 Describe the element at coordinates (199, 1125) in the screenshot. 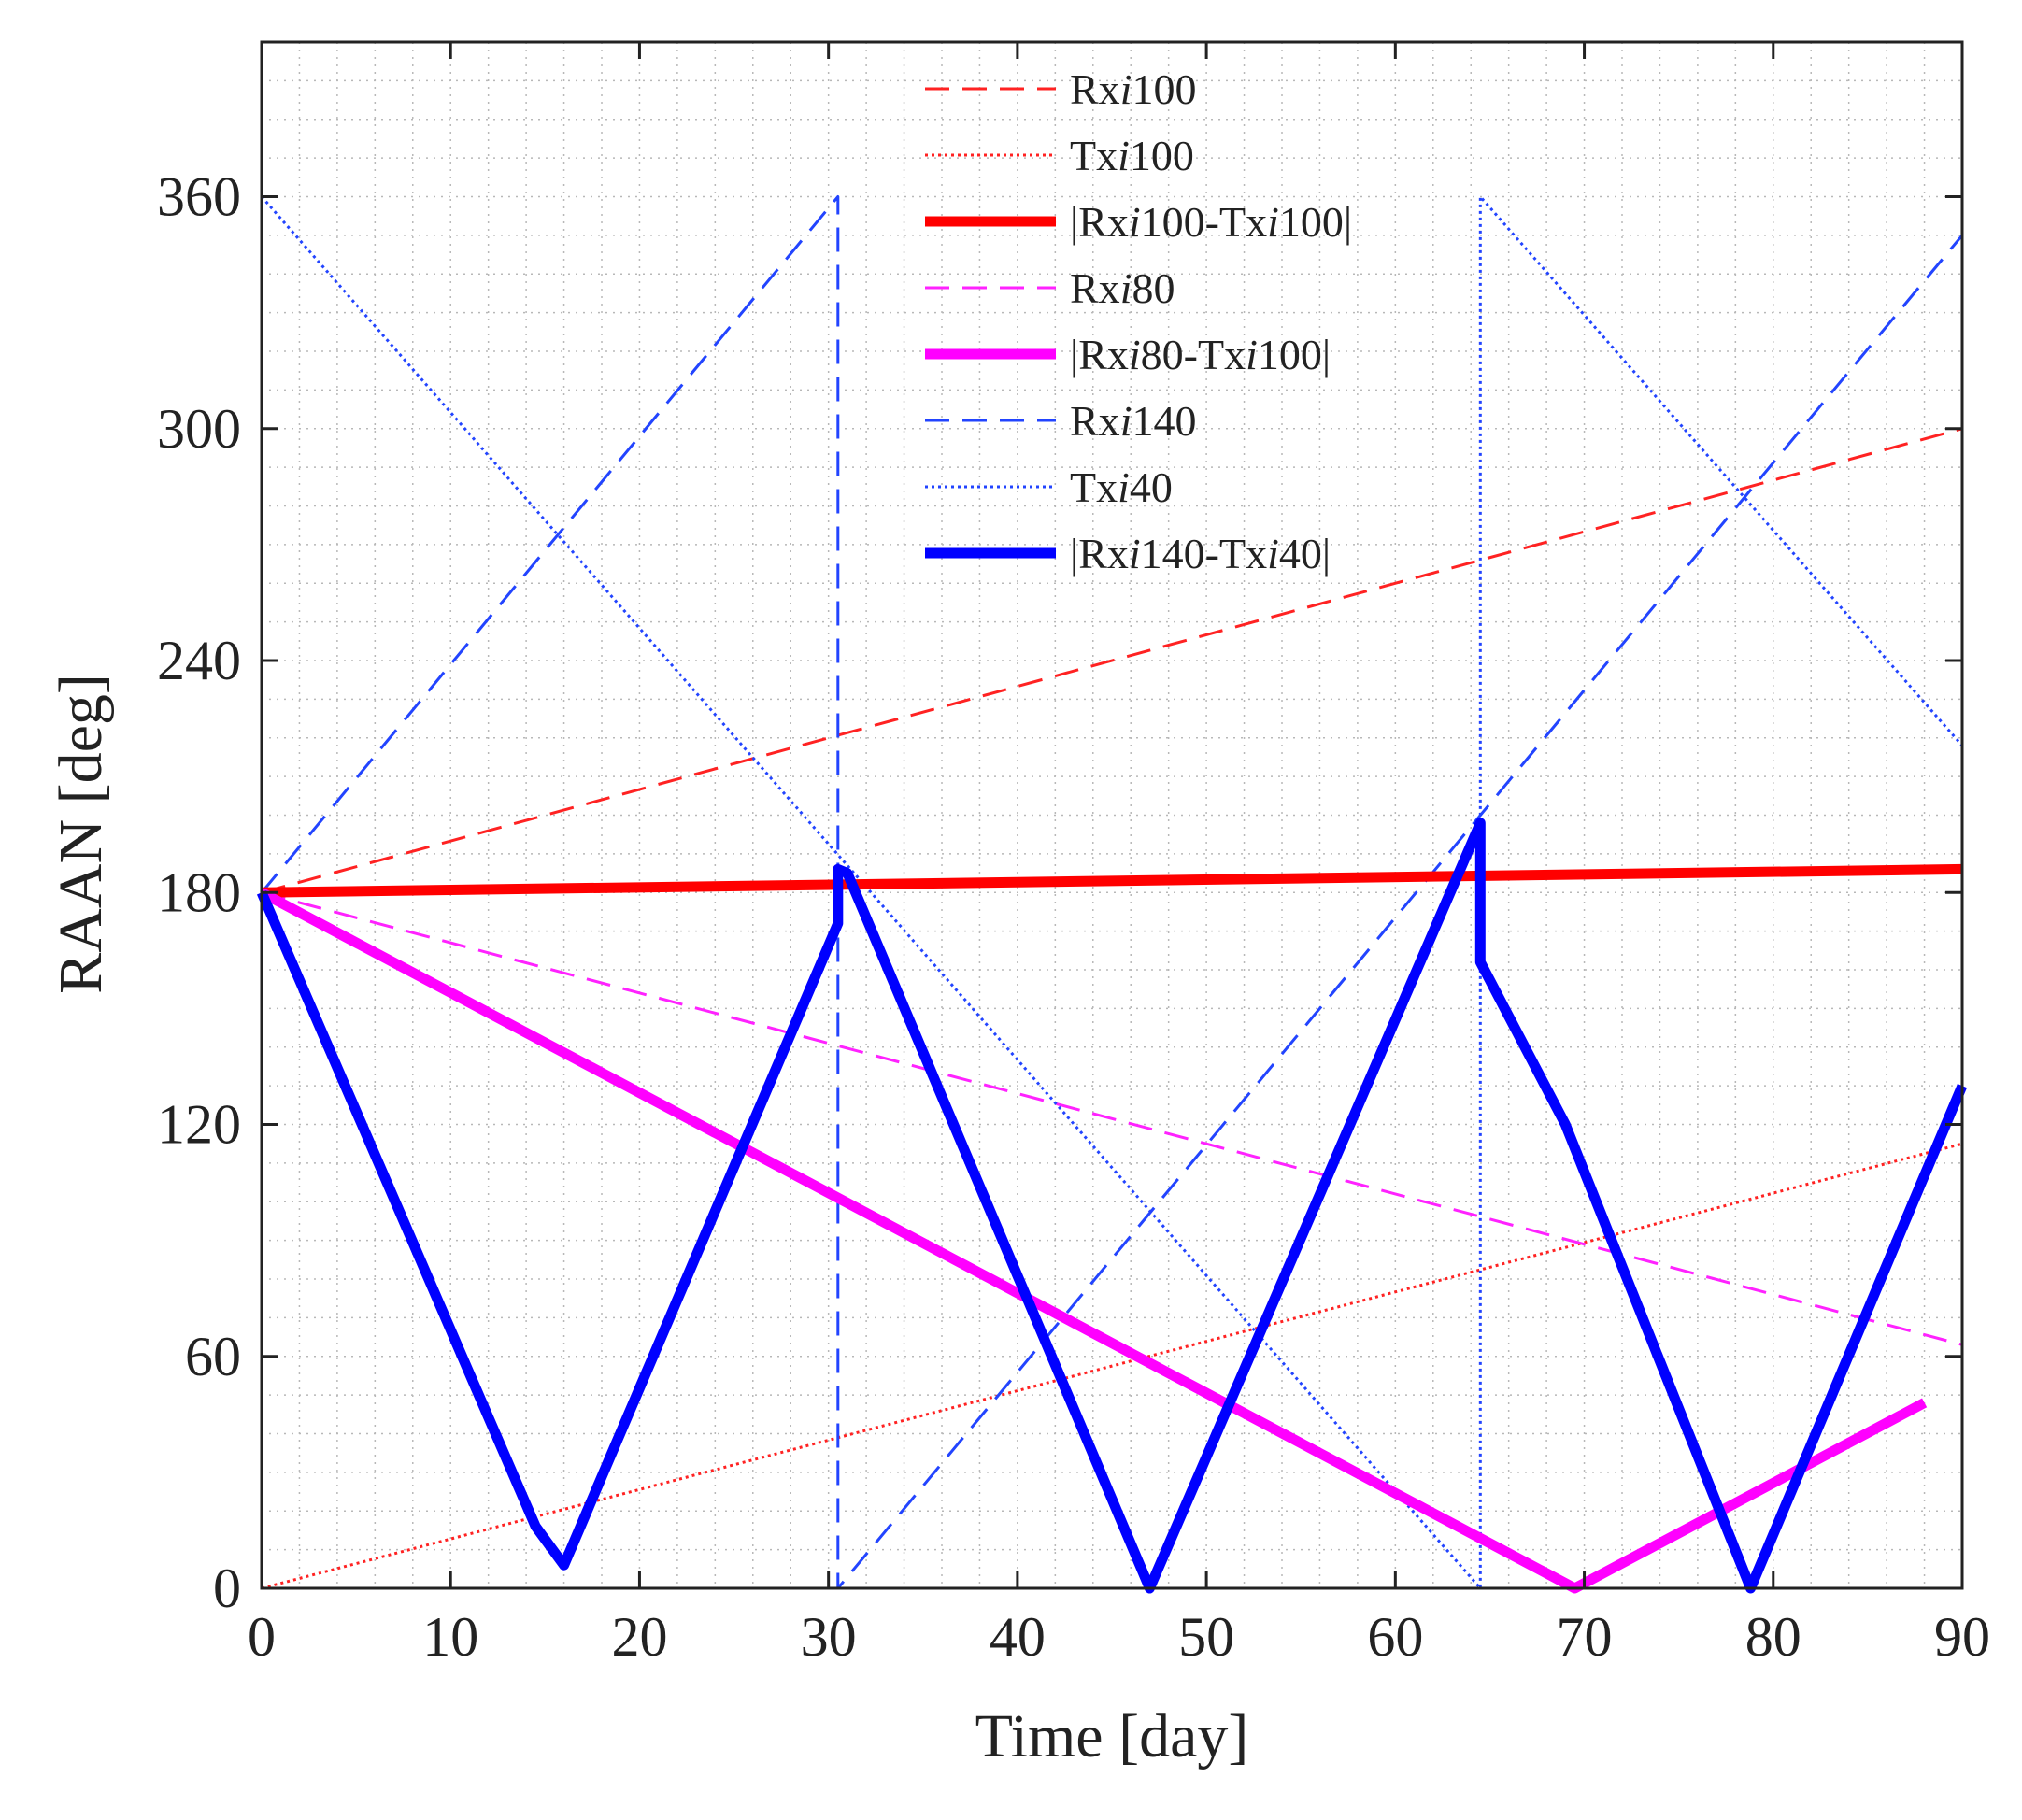

I see `y-tick-label: 120` at that location.